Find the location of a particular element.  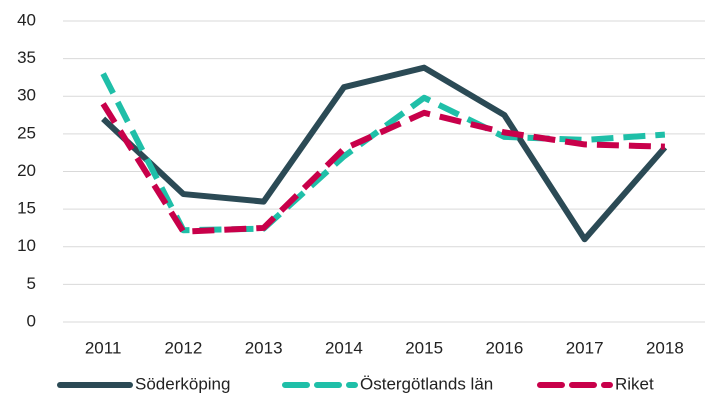

y-tick-label: 0 is located at coordinates (31, 320).